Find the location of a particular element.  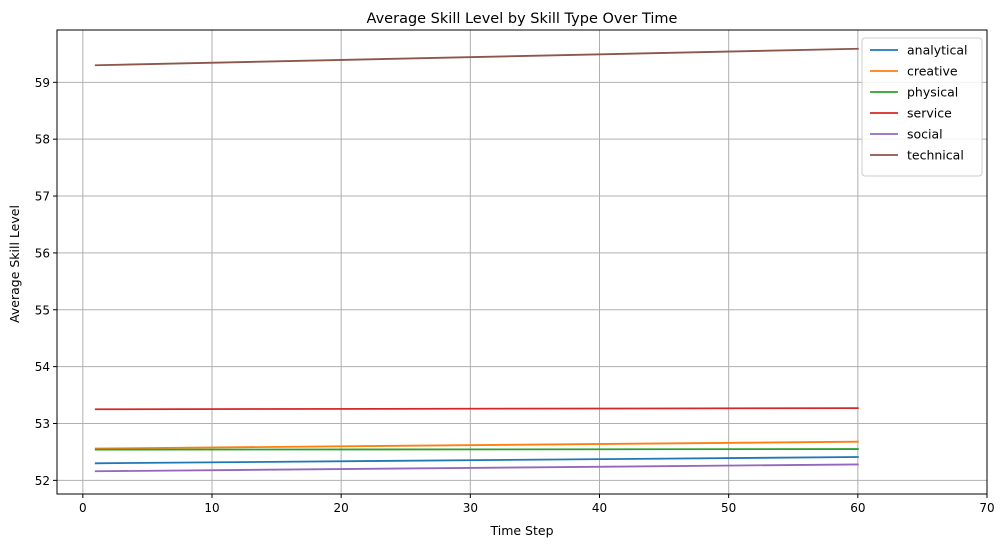

y-tick-label: 58 is located at coordinates (42, 140).